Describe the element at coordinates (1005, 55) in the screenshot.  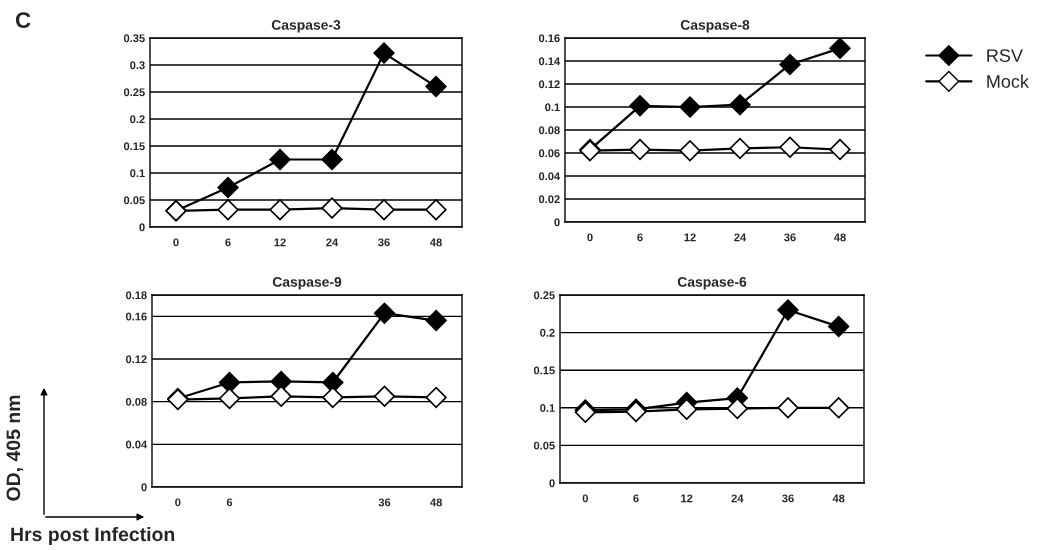
I see `legend-label: RSV` at that location.